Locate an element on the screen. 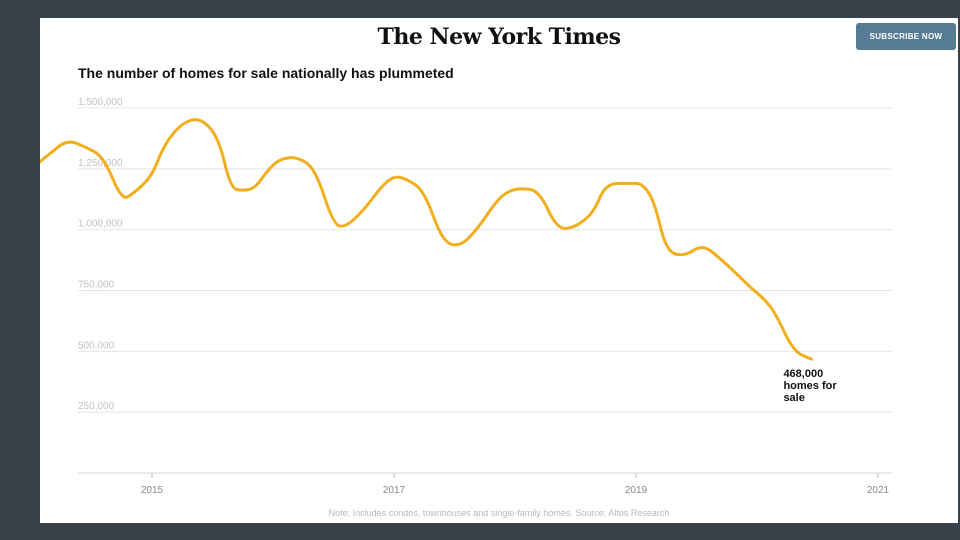 The width and height of the screenshot is (960, 540). y-tick-label: 1,250,000 is located at coordinates (100, 163).